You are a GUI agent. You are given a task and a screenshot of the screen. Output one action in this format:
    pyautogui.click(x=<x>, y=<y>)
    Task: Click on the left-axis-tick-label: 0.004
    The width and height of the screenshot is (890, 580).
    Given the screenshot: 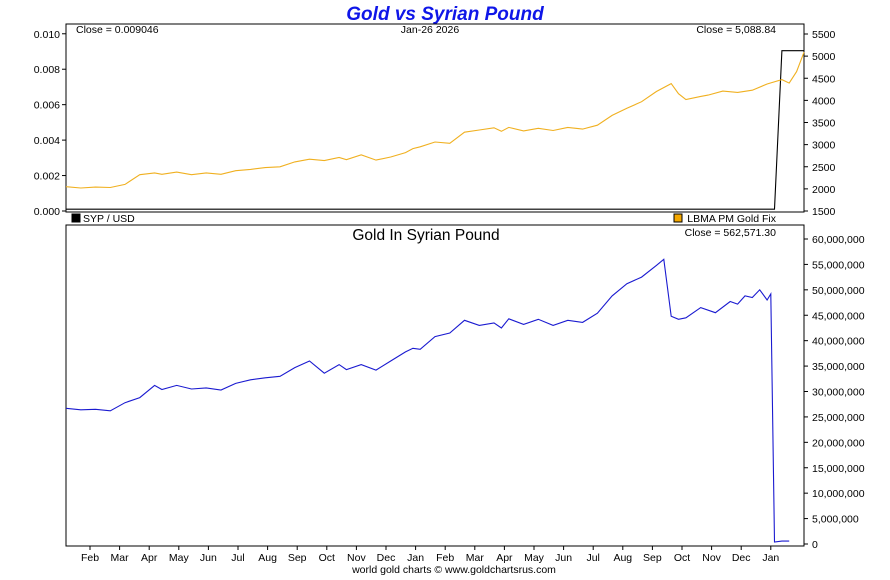 What is the action you would take?
    pyautogui.click(x=47, y=141)
    